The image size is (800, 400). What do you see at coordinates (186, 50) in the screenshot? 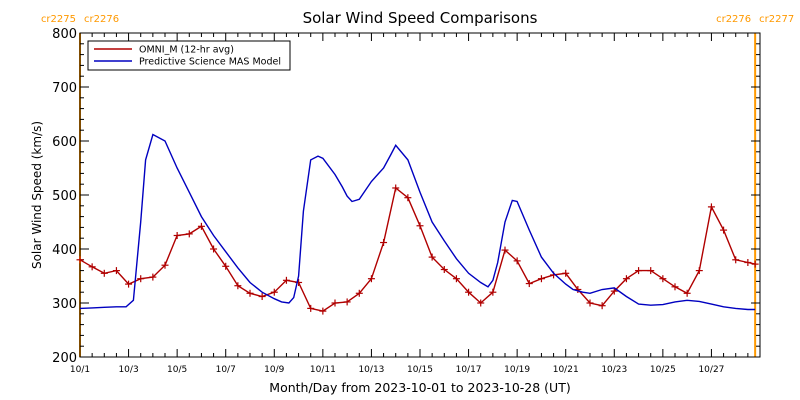
I see `legend-label-0: OMNI_M (12-hr avg)` at bounding box center [186, 50].